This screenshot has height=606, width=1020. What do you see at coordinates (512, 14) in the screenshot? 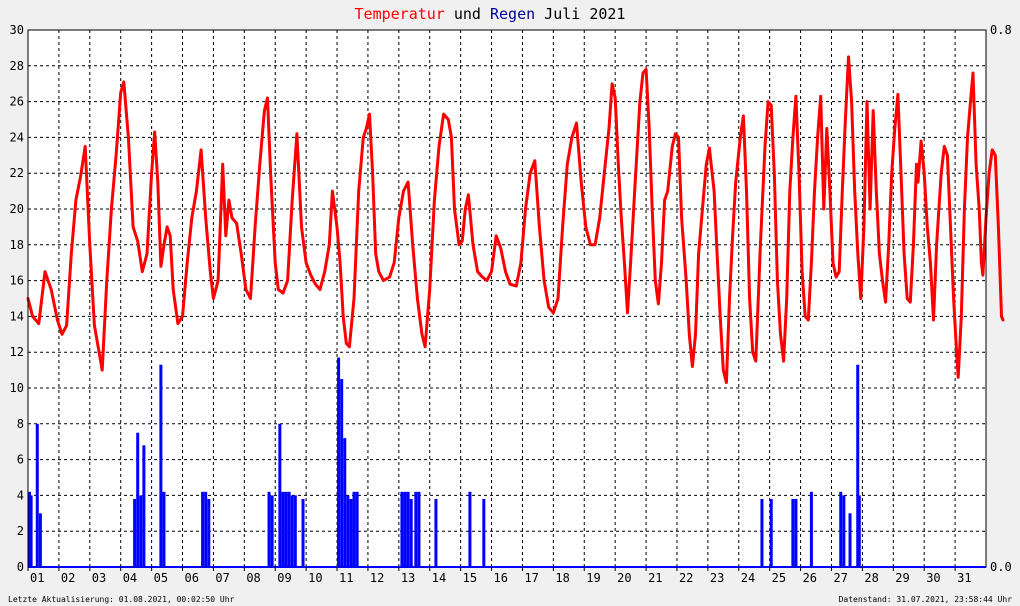
I see `title-rain: Regen` at bounding box center [512, 14].